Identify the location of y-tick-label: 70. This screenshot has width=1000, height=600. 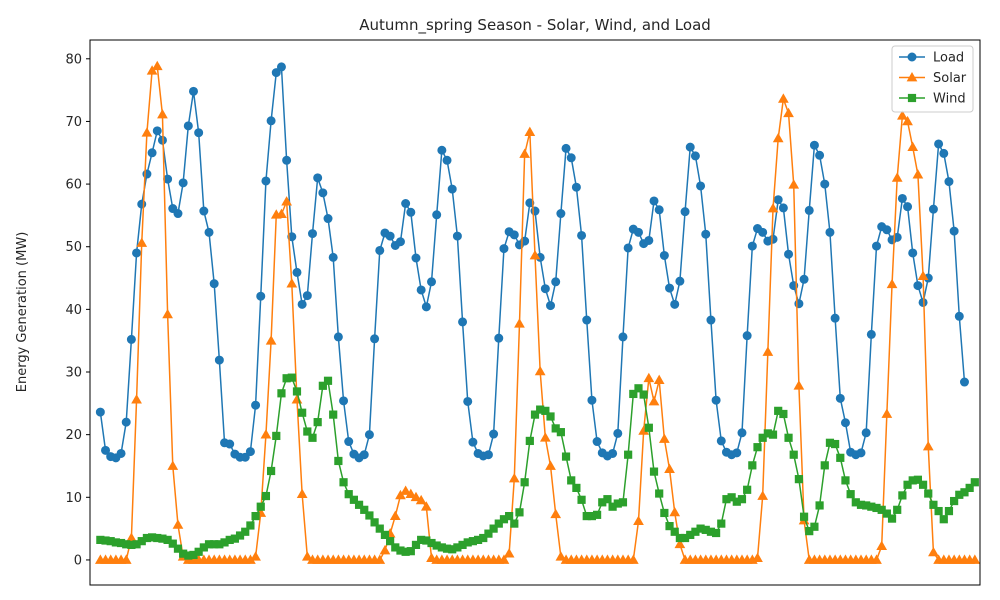
(73, 122).